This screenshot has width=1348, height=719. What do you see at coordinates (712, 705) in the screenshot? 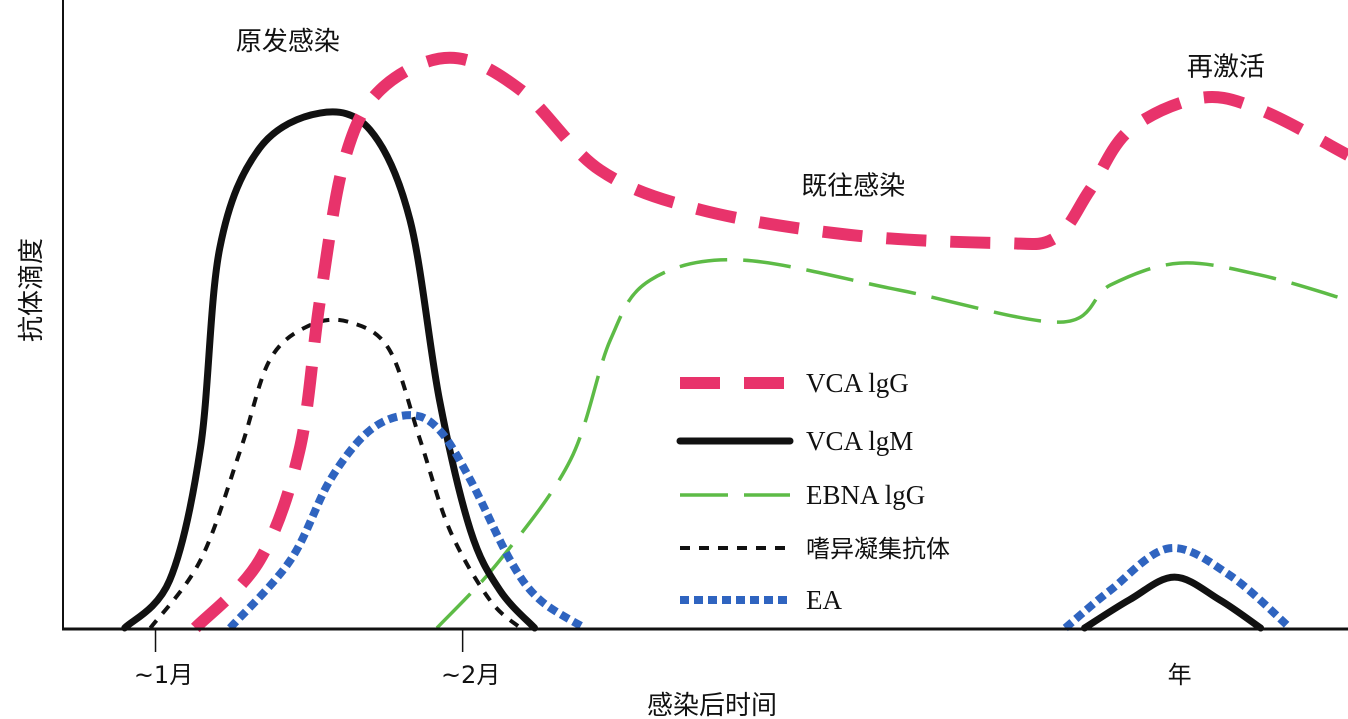
I see `x-axis-label: 感染后时间` at bounding box center [712, 705].